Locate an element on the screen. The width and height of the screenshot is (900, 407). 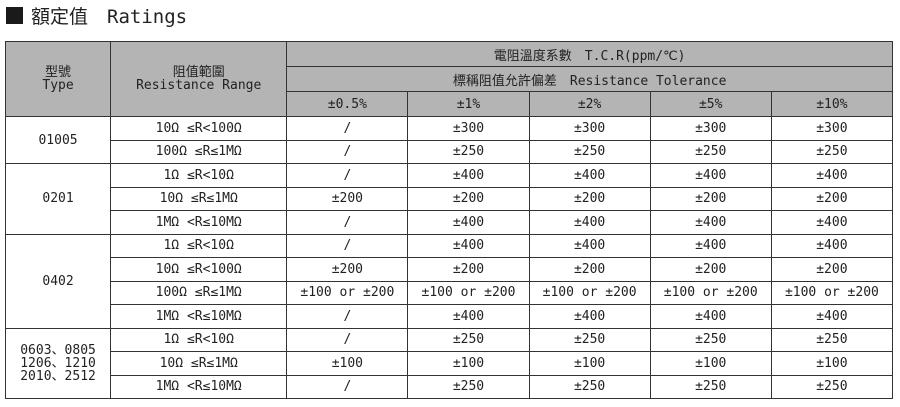
tolerance-header: 標稱阻值允許偏差 Resistance Tolerance is located at coordinates (589, 79).